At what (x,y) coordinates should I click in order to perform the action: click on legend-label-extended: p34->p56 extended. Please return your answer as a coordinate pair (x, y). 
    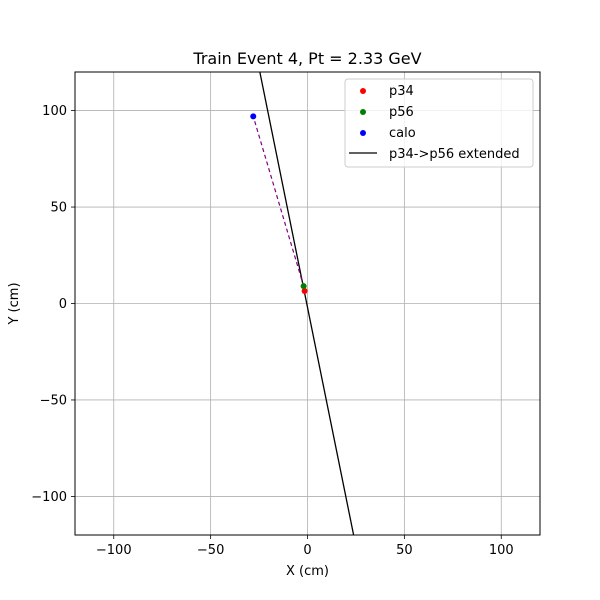
    Looking at the image, I should click on (454, 154).